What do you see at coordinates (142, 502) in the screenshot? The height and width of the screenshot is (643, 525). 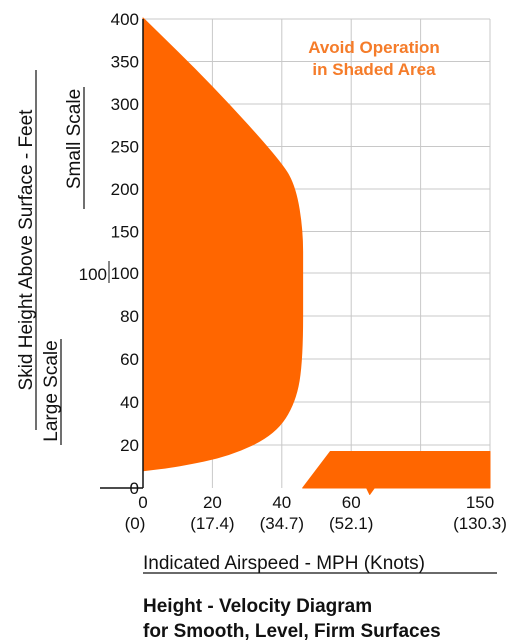 I see `x-tick-mph: 0` at bounding box center [142, 502].